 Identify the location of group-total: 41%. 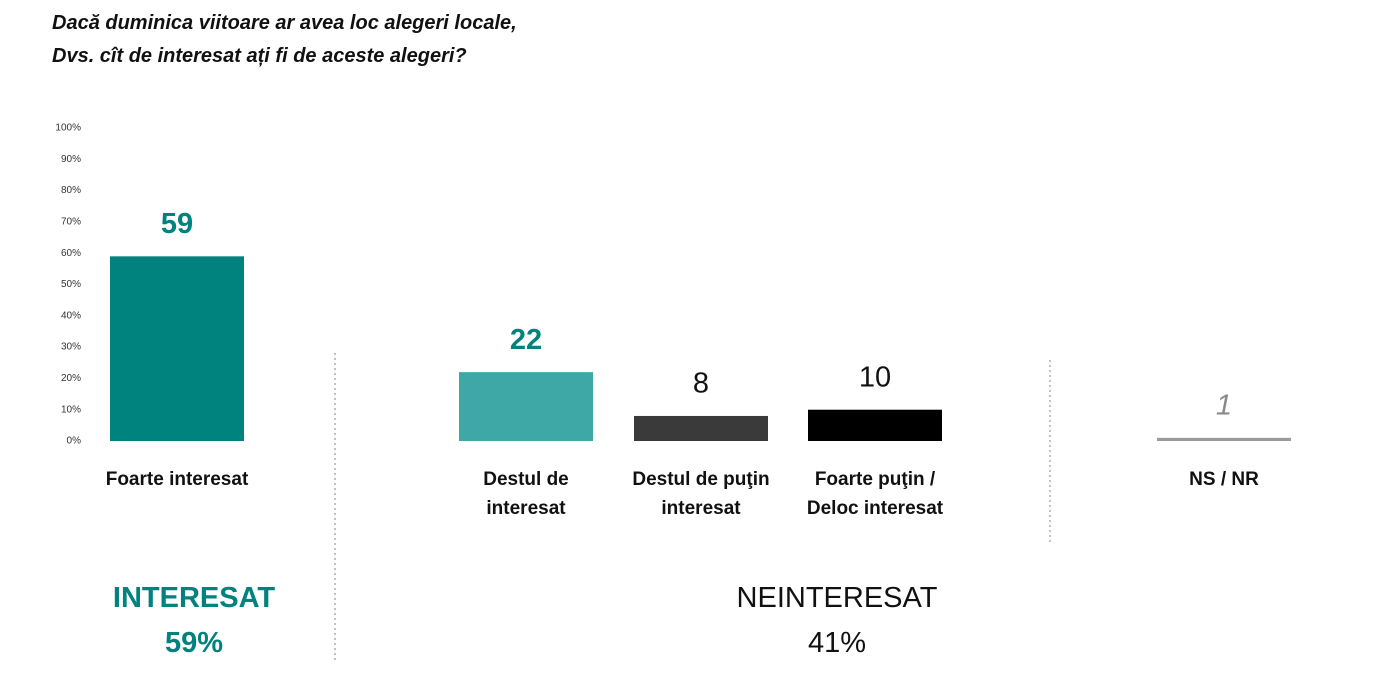
(837, 643).